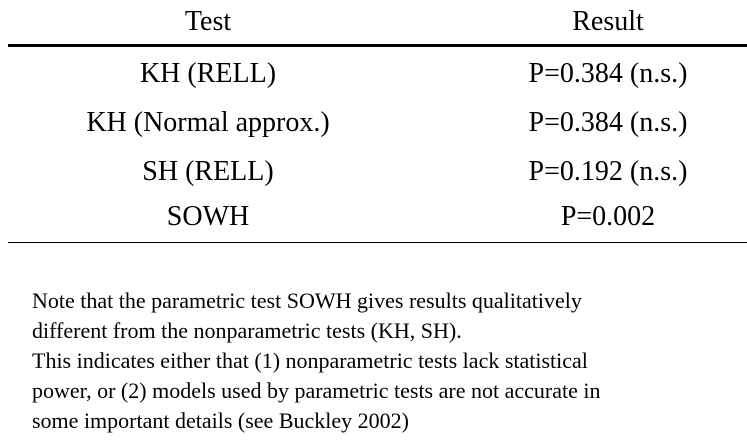 This screenshot has height=444, width=747. What do you see at coordinates (377, 45) in the screenshot?
I see `table-top-rule` at bounding box center [377, 45].